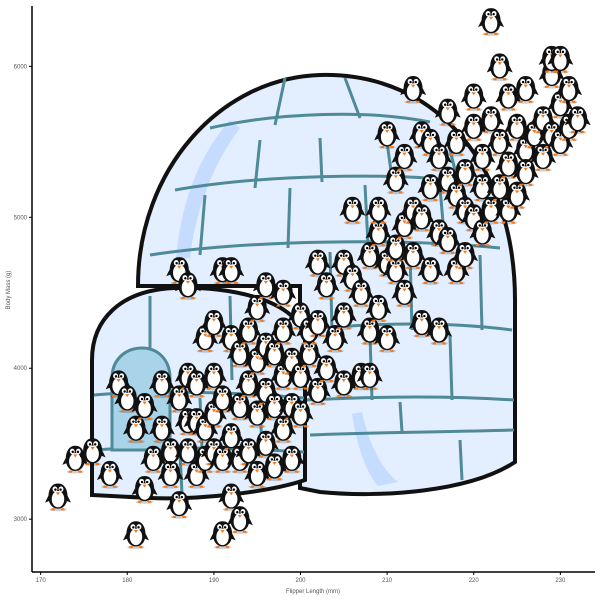 The width and height of the screenshot is (600, 600). Describe the element at coordinates (208, 190) in the screenshot. I see `igloo-shadow` at that location.